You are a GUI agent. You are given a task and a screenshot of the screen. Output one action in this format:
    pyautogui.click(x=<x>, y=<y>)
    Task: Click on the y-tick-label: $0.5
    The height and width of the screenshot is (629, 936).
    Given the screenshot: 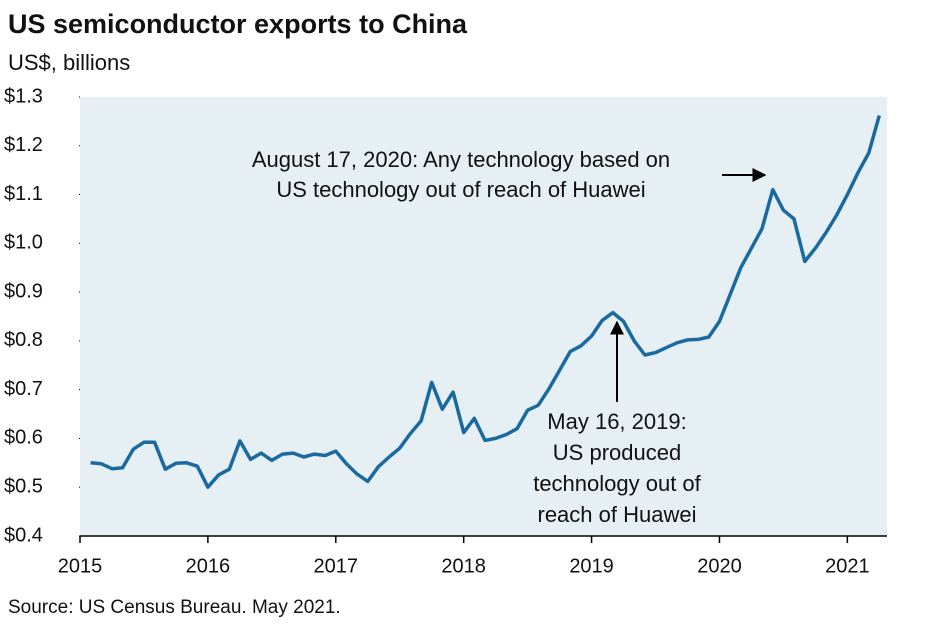 What is the action you would take?
    pyautogui.click(x=23, y=487)
    